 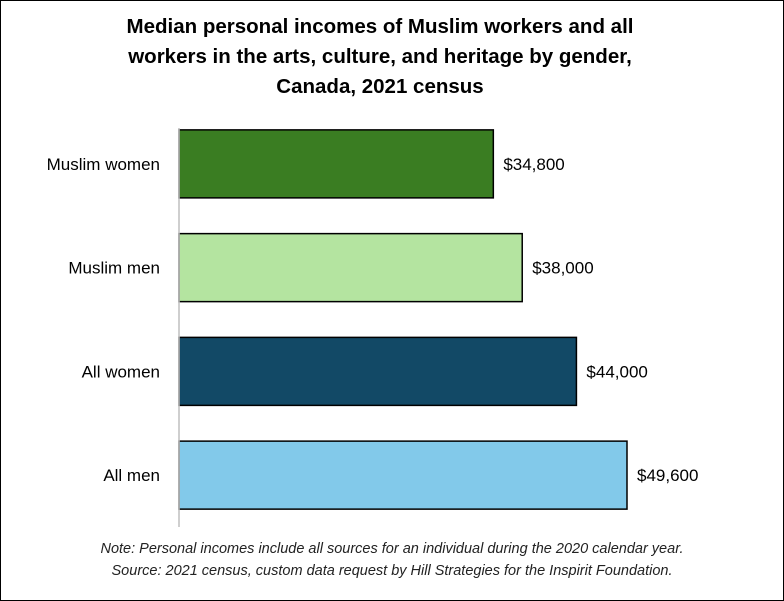 What do you see at coordinates (616, 371) in the screenshot?
I see `data-label-all-women: $44,000` at bounding box center [616, 371].